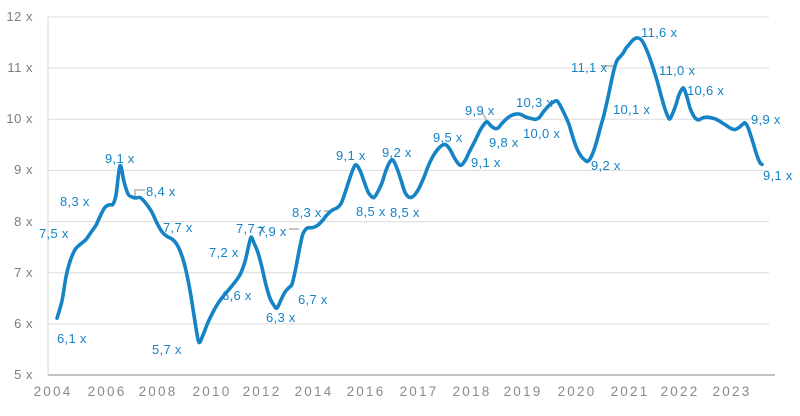  Describe the element at coordinates (542, 133) in the screenshot. I see `data-label: 10,0 x` at that location.